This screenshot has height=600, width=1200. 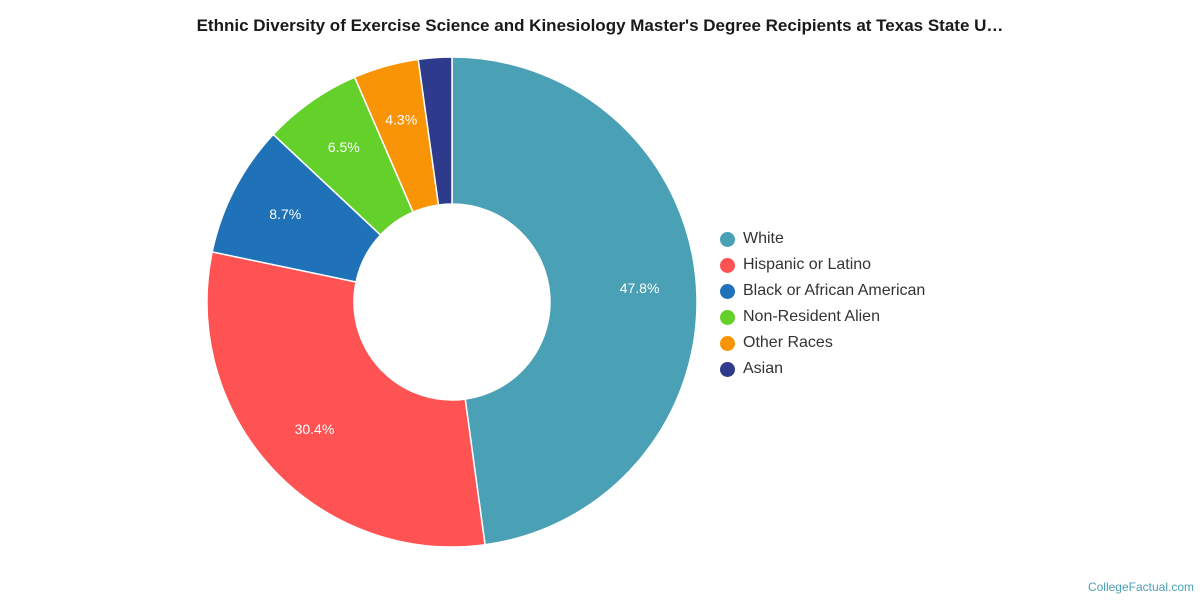 What do you see at coordinates (315, 429) in the screenshot?
I see `slice-label: 30.4%` at bounding box center [315, 429].